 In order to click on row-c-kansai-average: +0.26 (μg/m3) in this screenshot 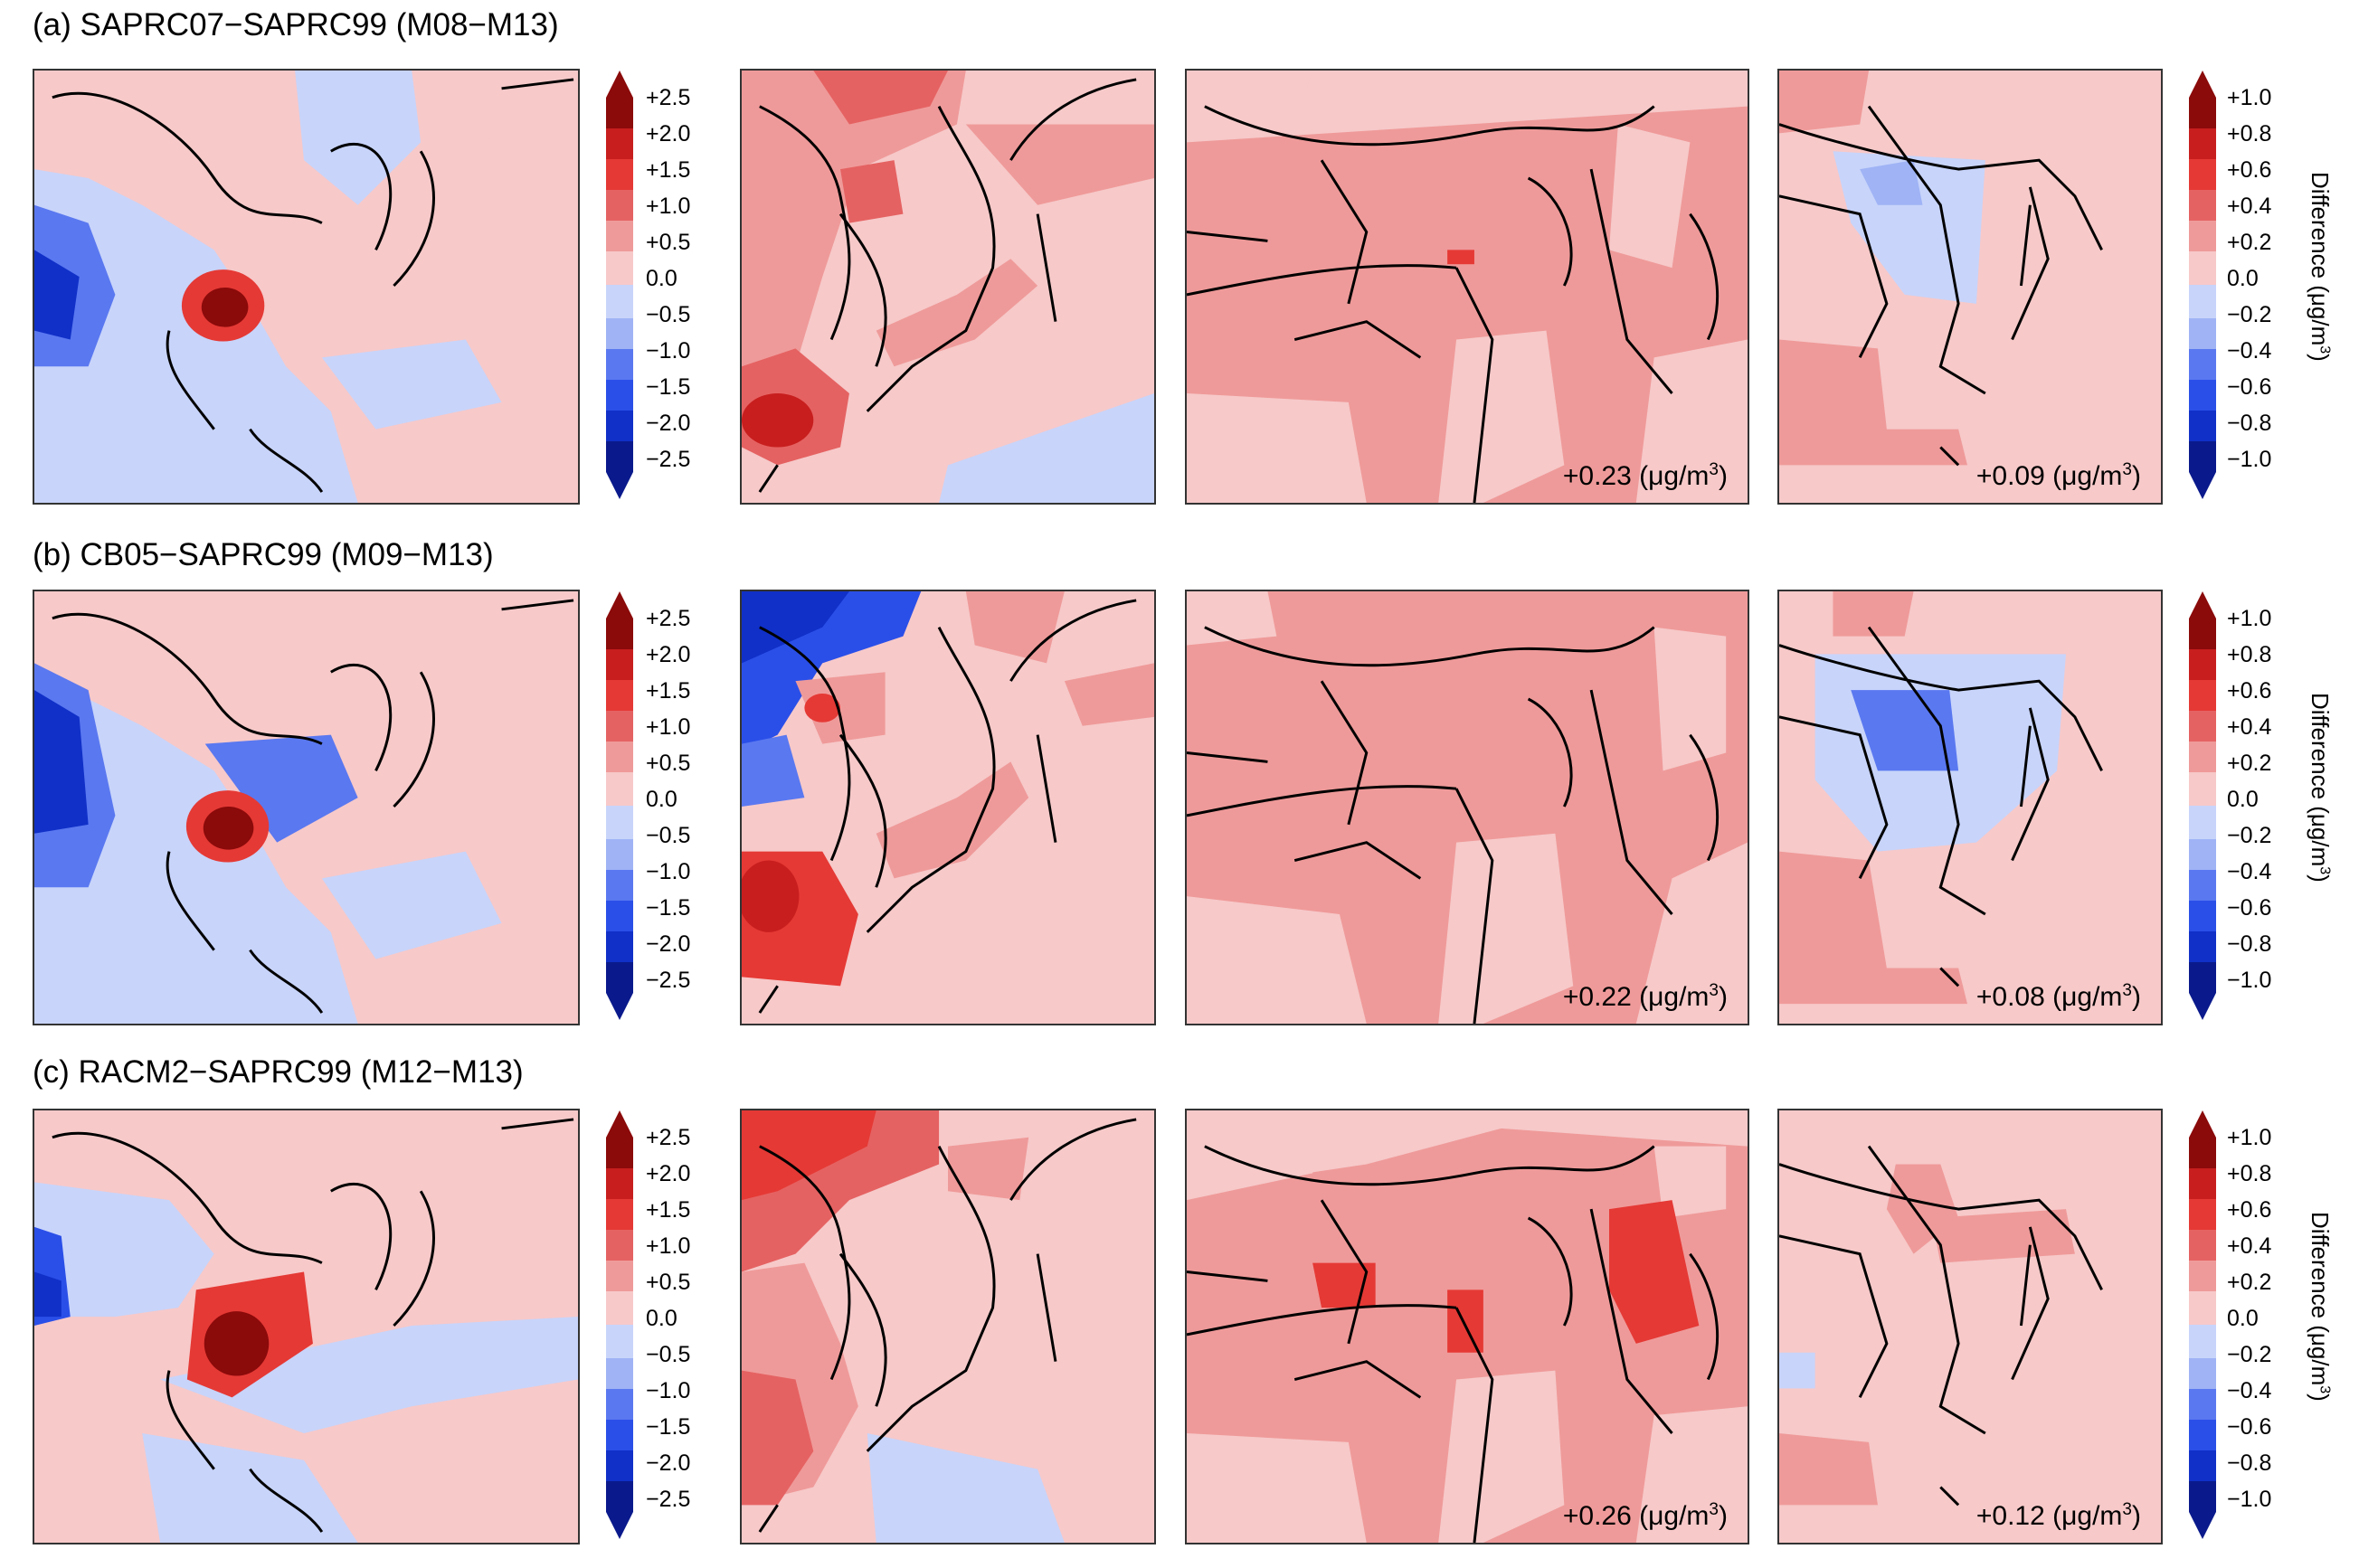, I will do `click(1645, 1515)`.